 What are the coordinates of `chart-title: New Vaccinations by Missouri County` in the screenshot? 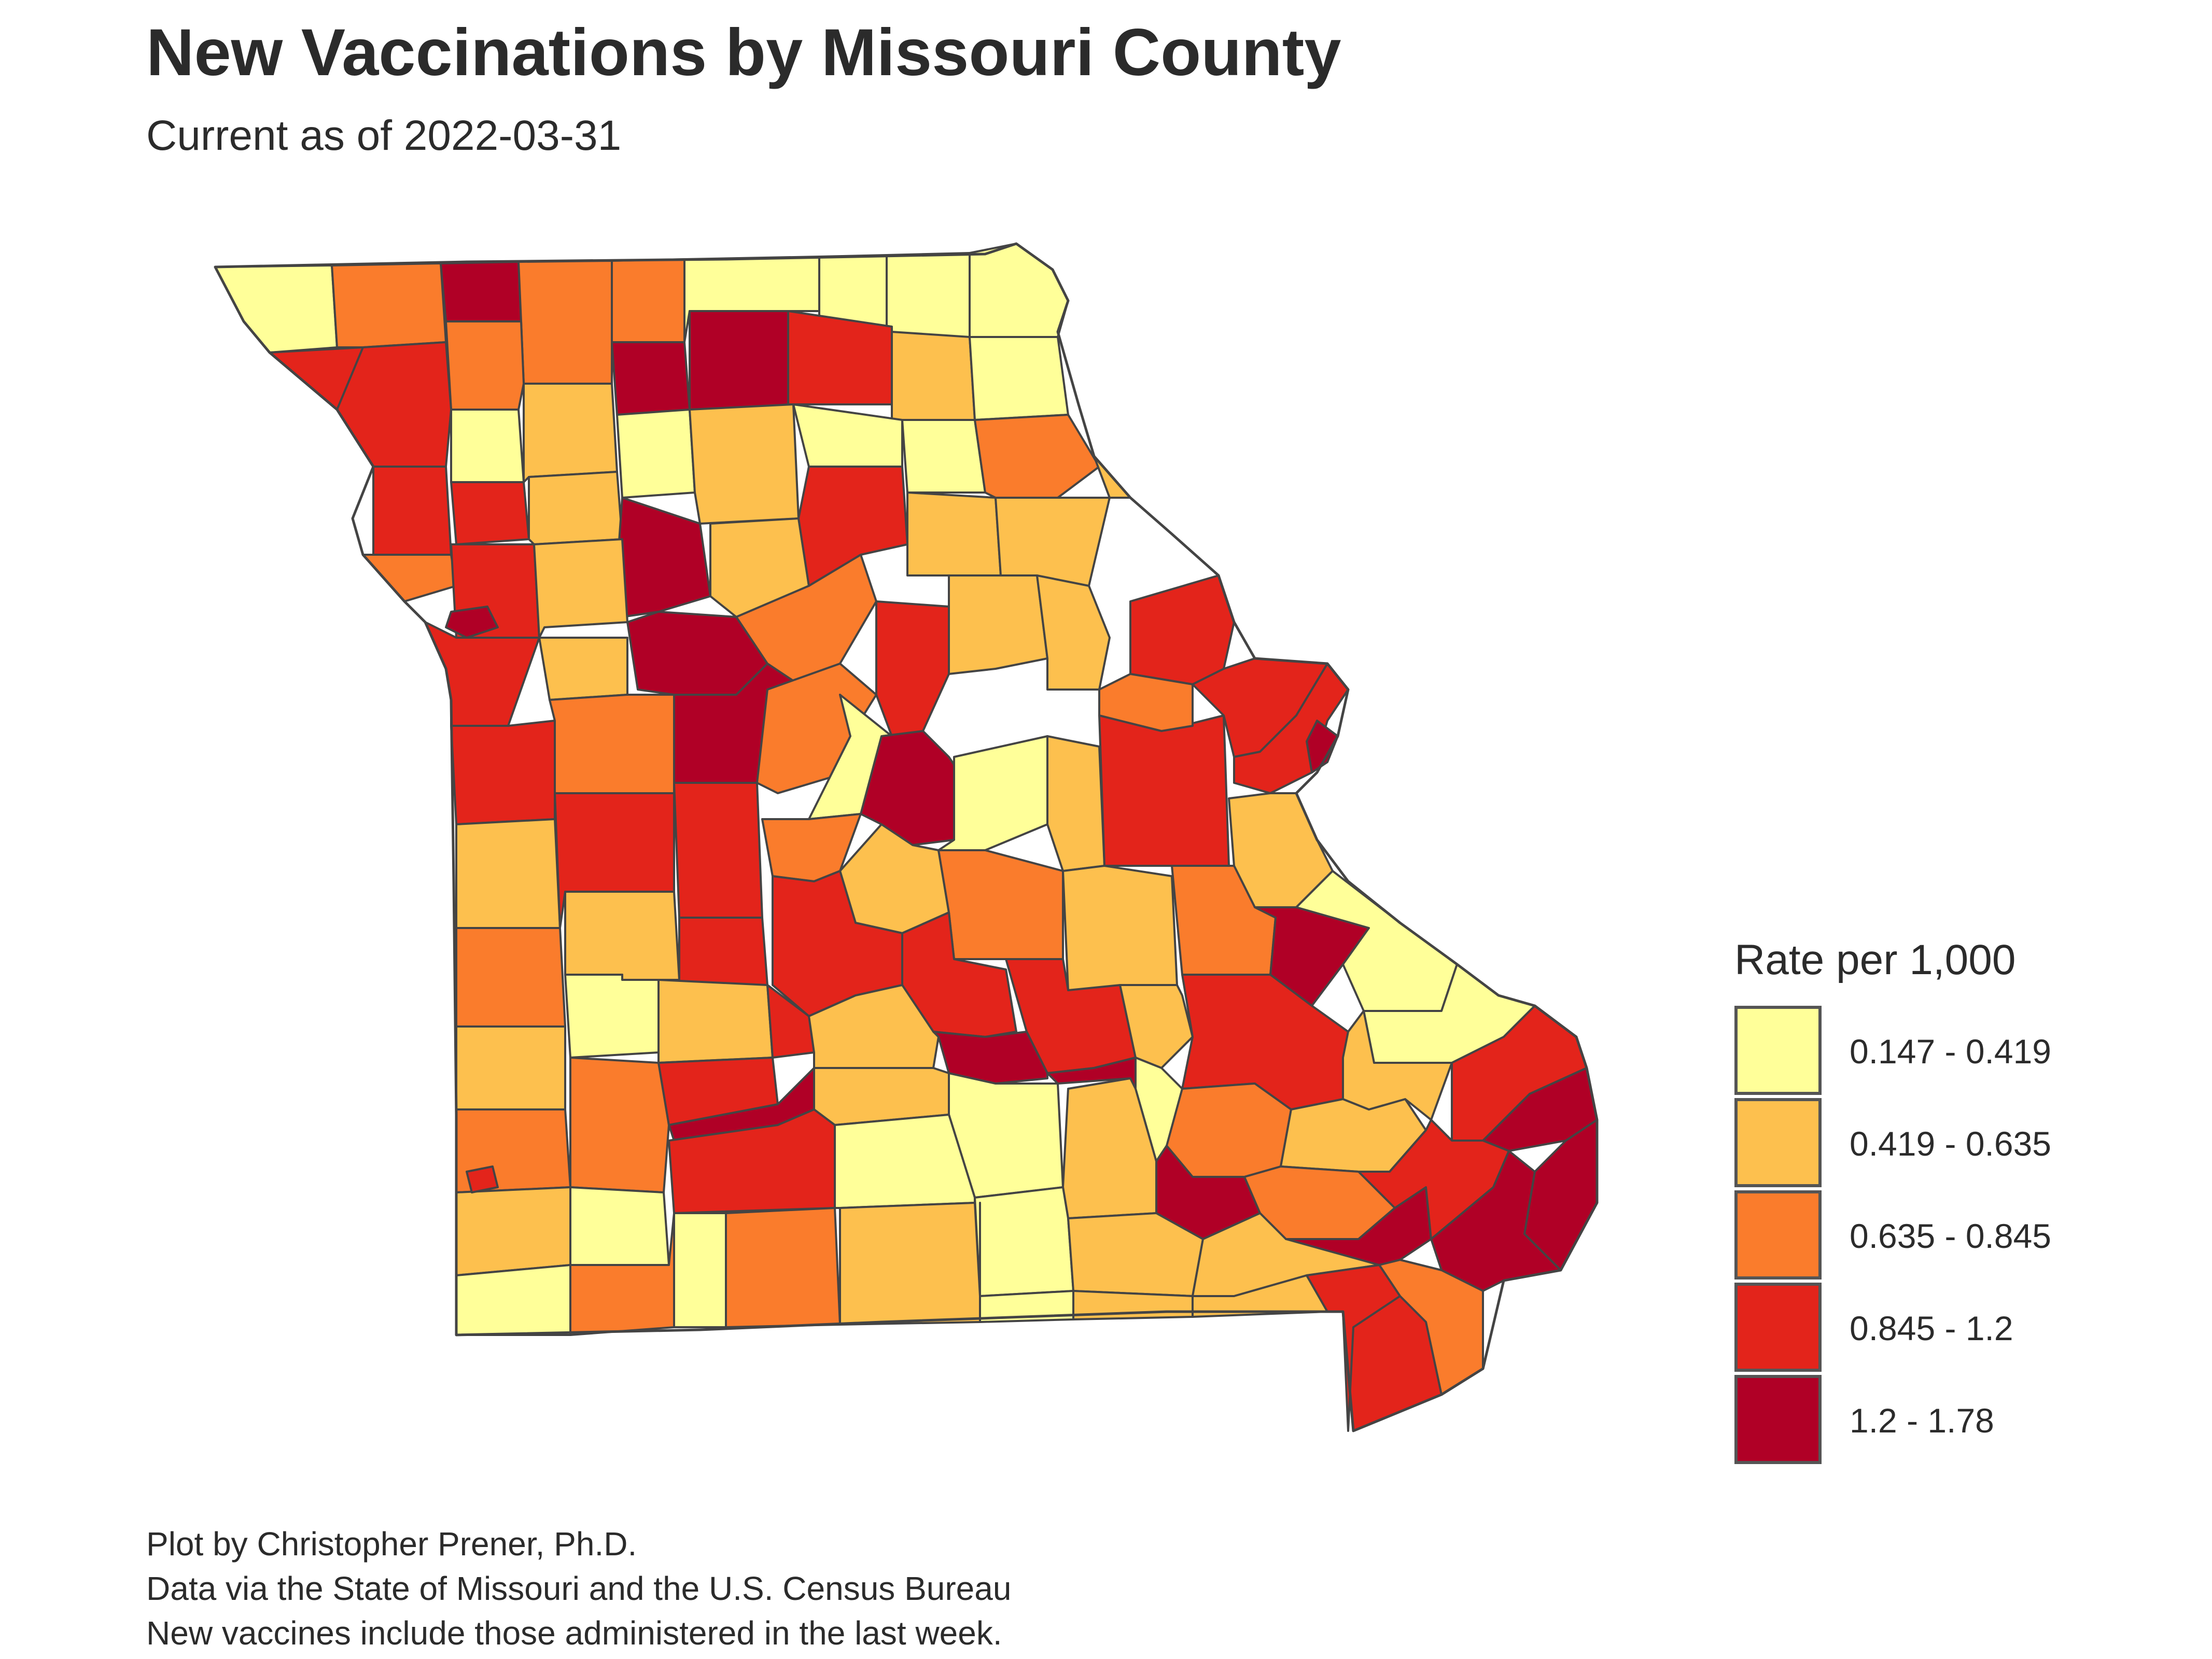 It's located at (743, 53).